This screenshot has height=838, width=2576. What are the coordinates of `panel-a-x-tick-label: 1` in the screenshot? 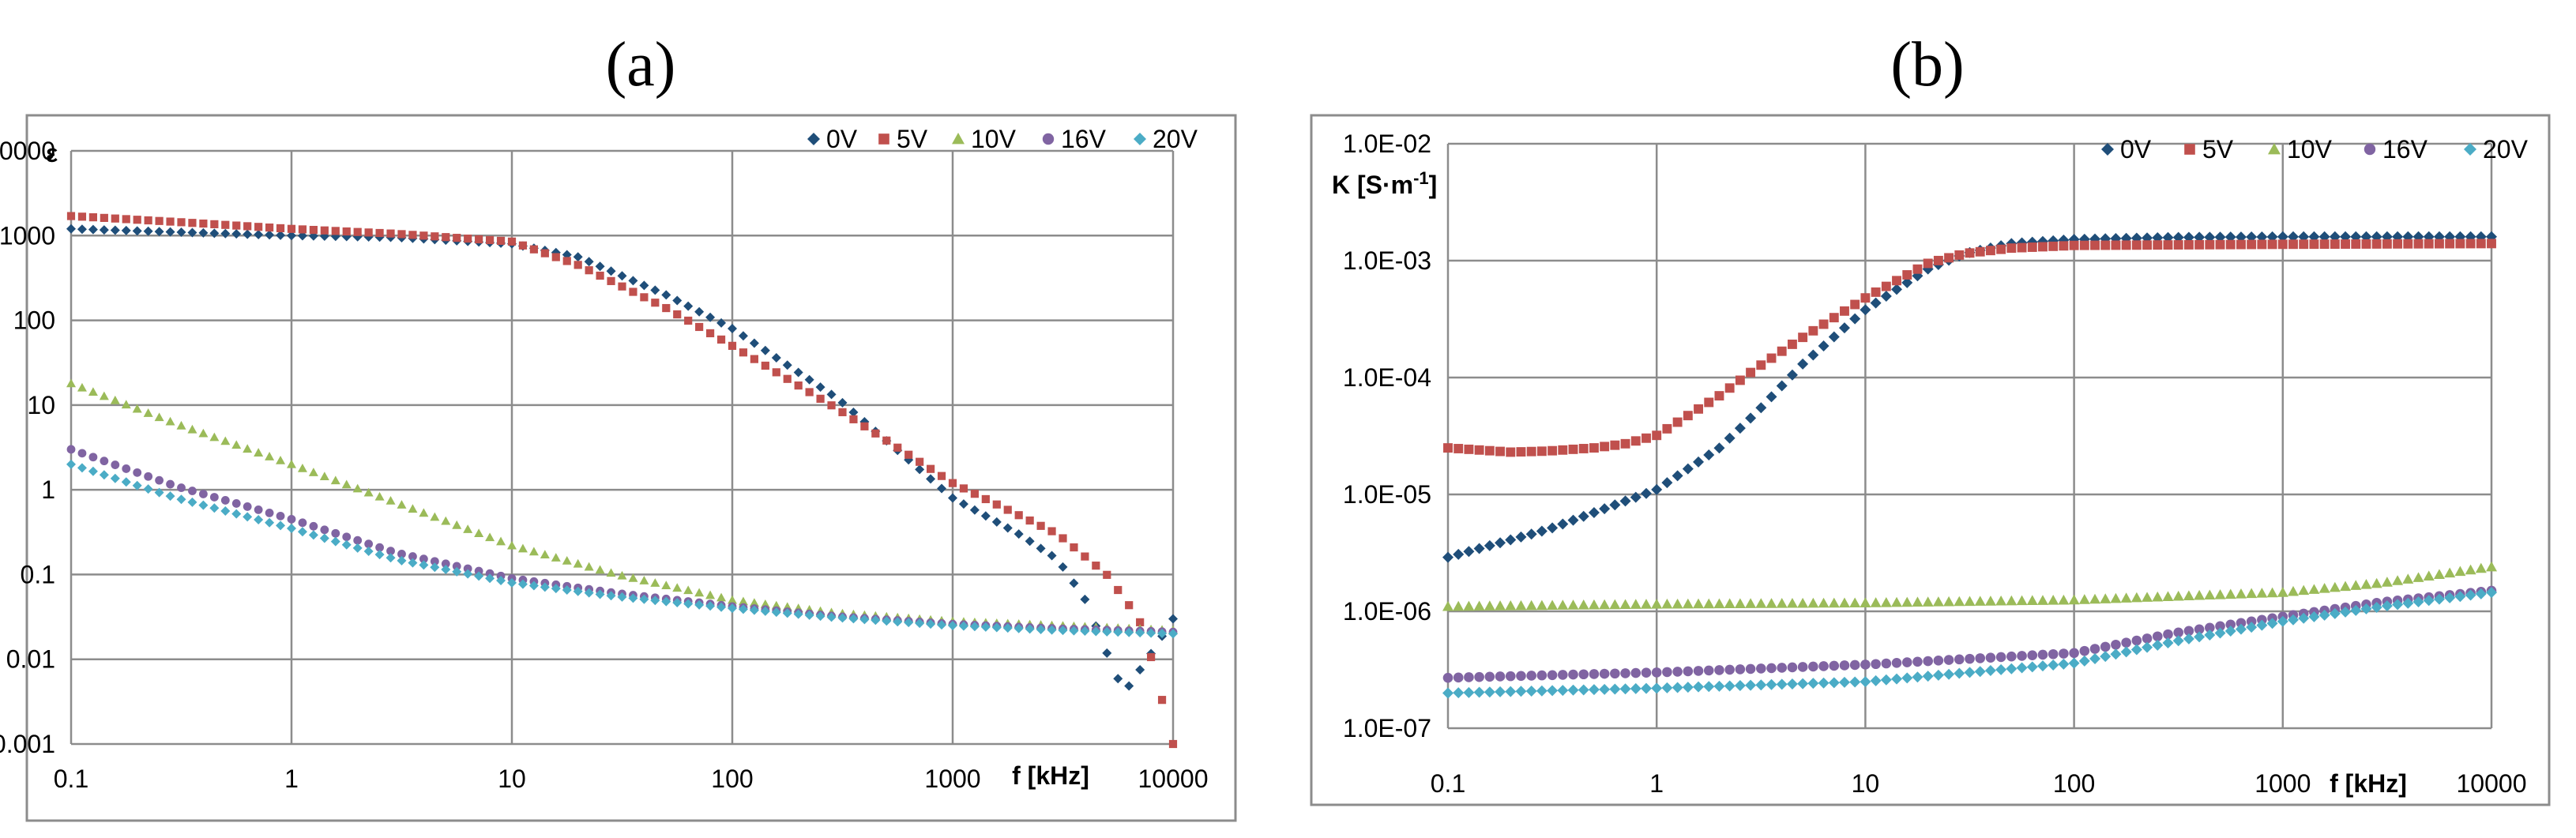 It's located at (291, 779).